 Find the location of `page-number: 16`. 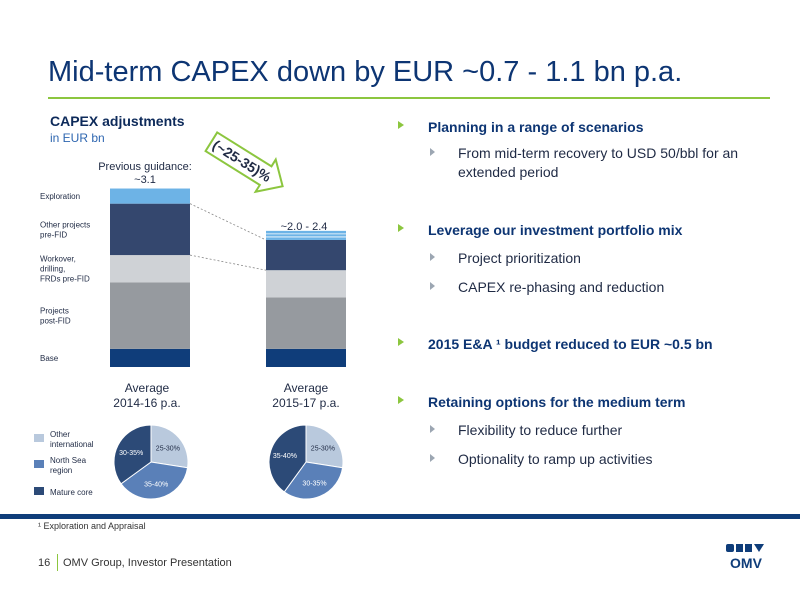

page-number: 16 is located at coordinates (44, 563).